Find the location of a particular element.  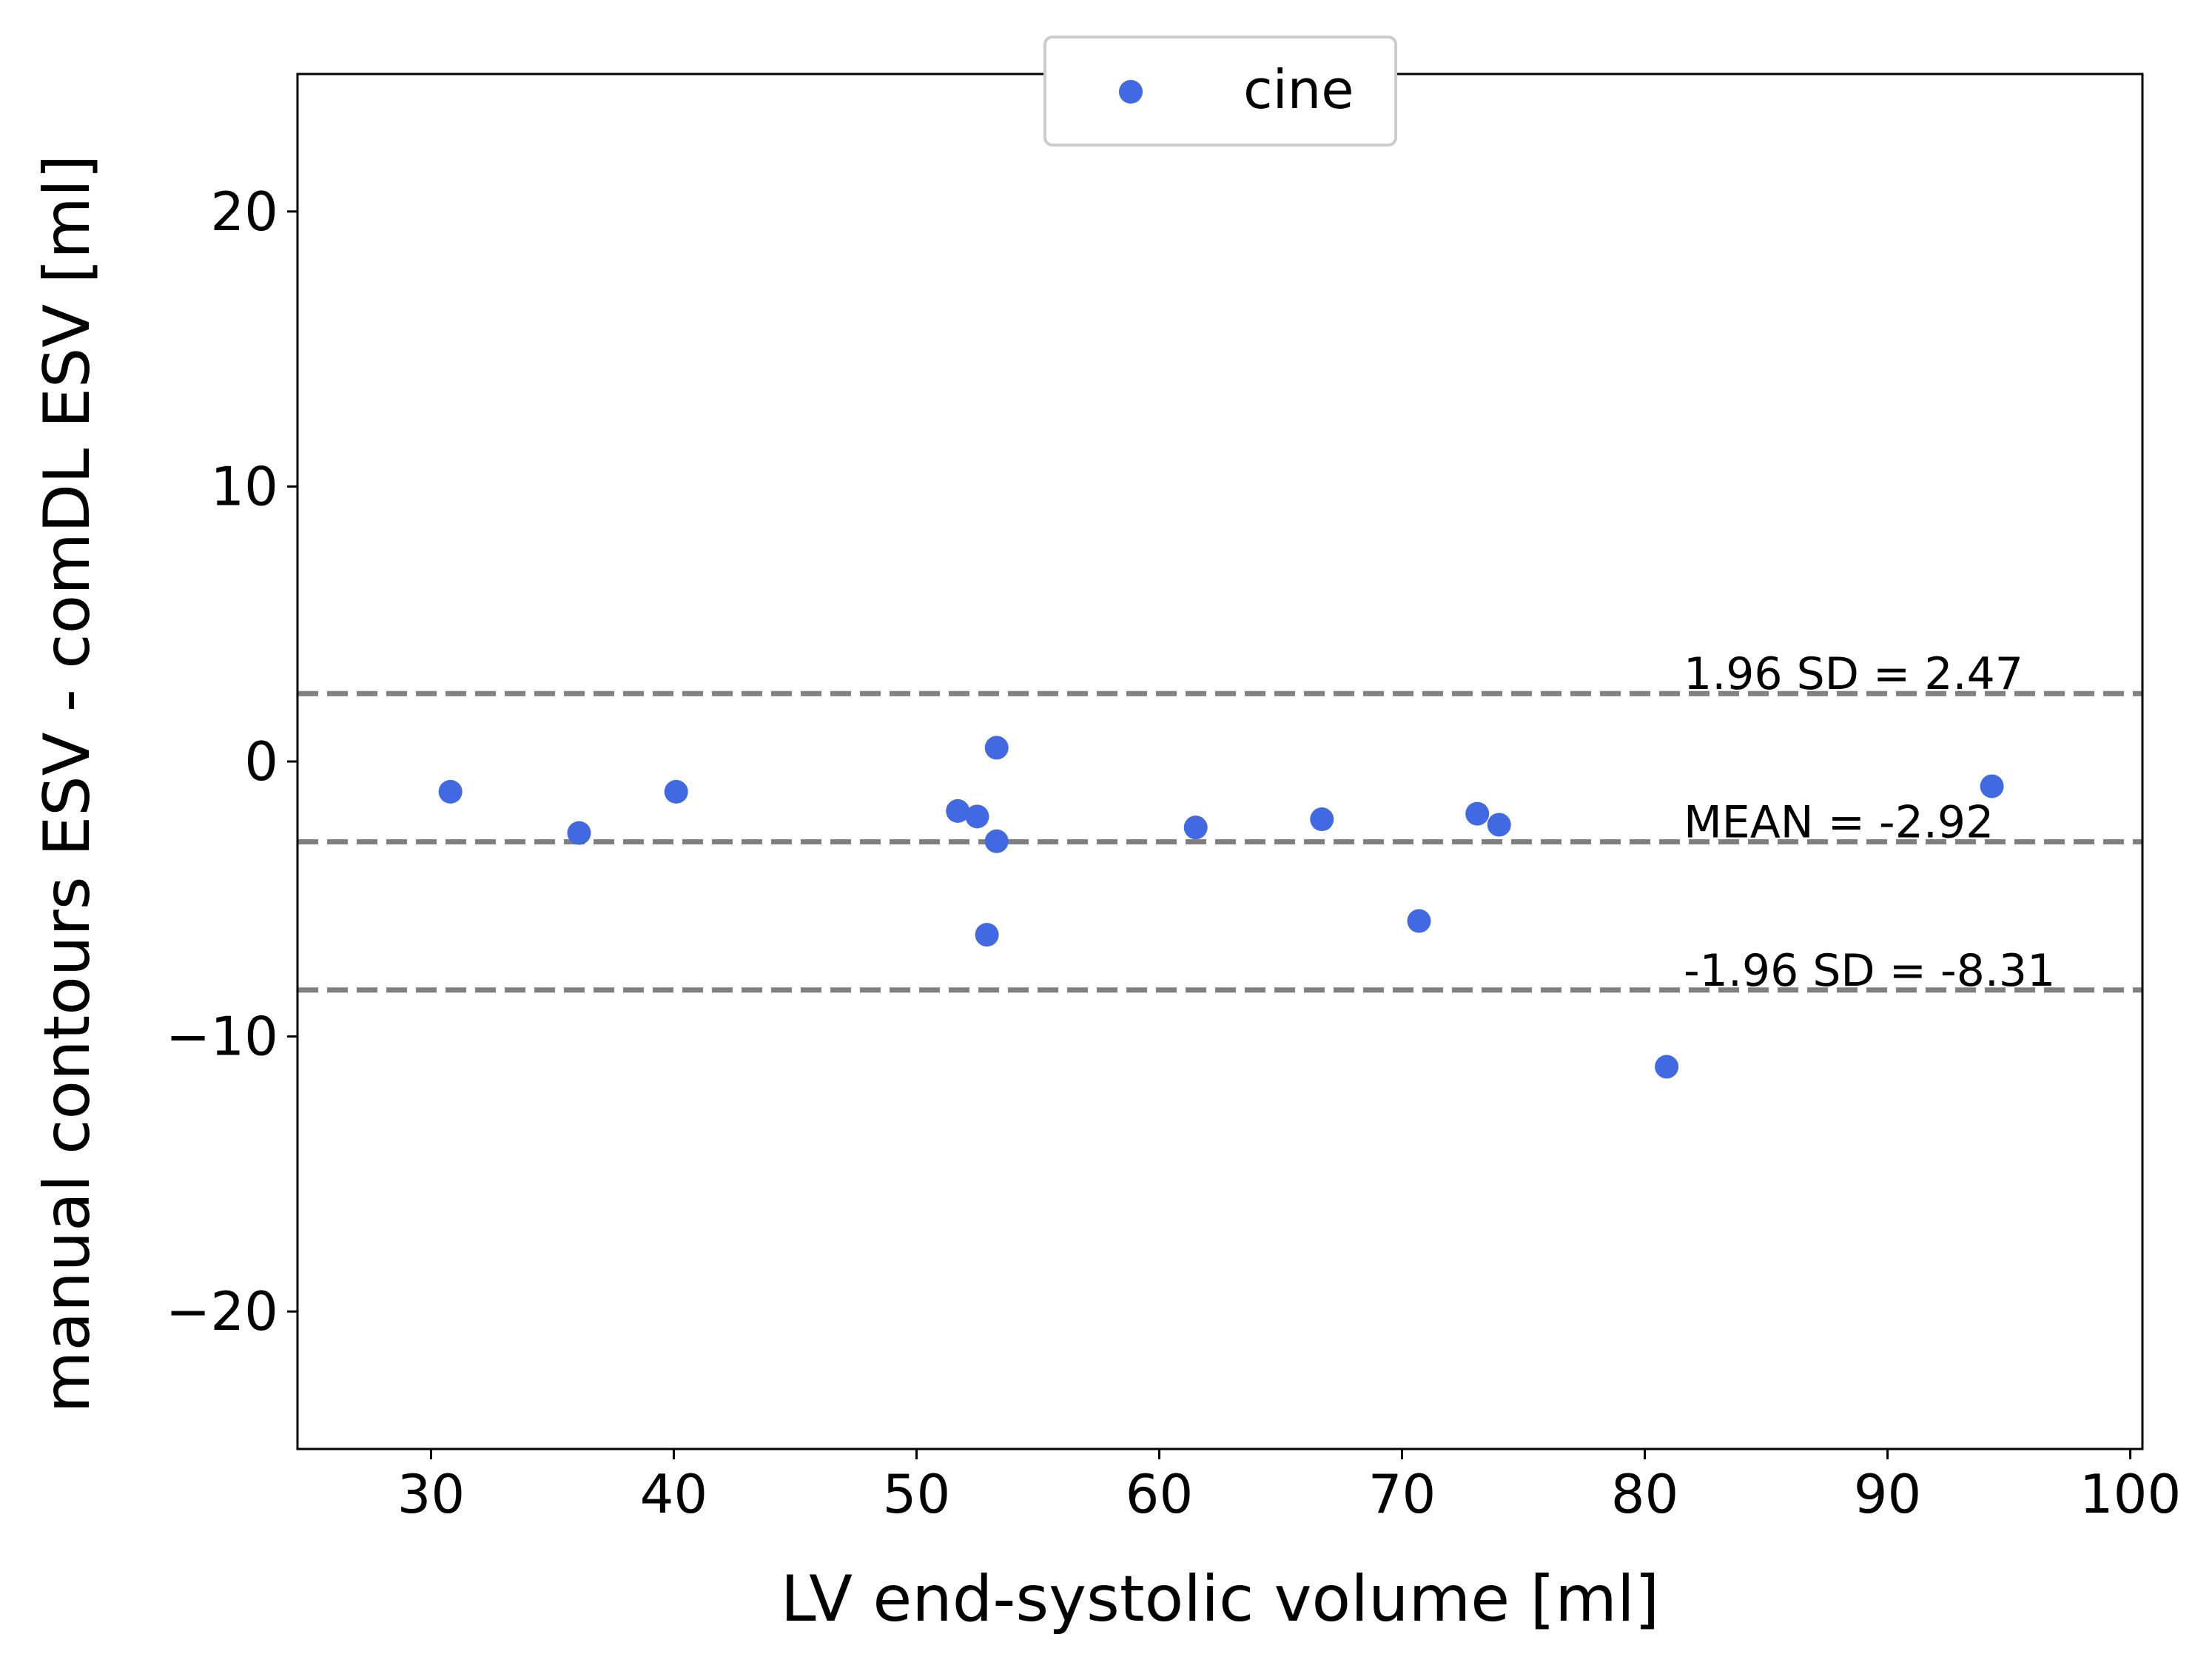

y-axis-title: manual contours ESV - comDL ESV [ml] is located at coordinates (67, 784).